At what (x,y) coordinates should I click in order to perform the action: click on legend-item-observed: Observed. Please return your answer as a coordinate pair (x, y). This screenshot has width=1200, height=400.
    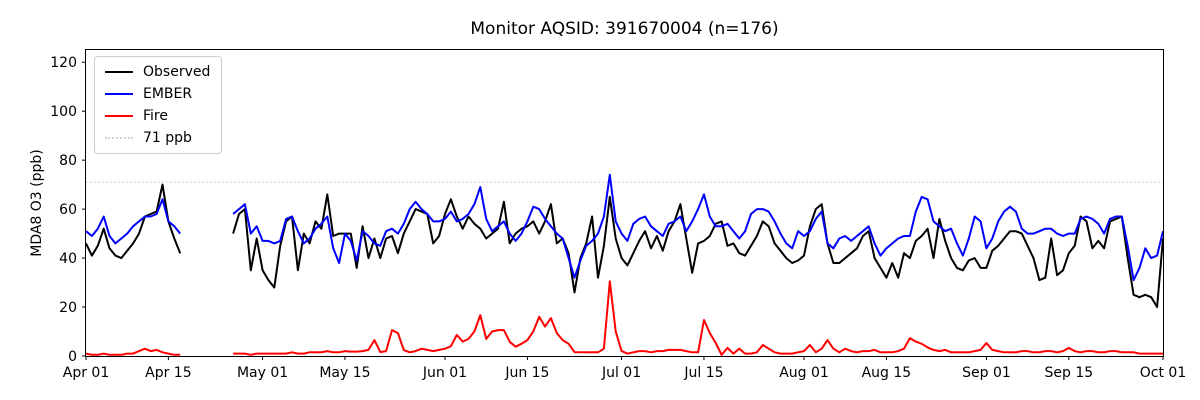
    Looking at the image, I should click on (157, 72).